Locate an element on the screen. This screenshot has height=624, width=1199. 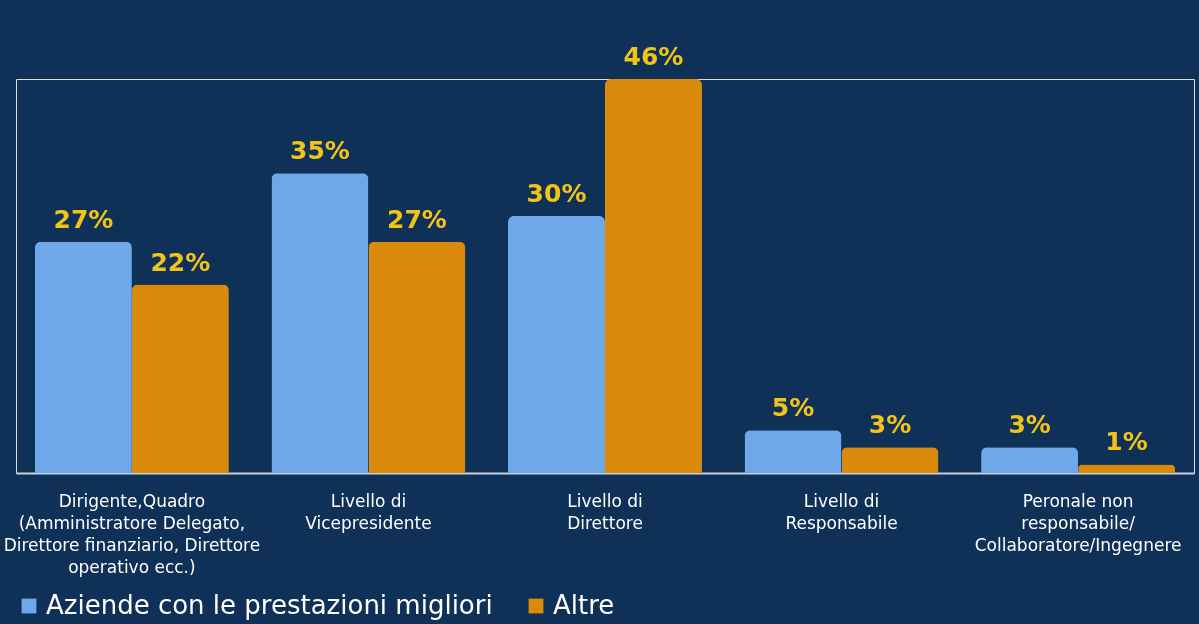
legend-label: Altre is located at coordinates (584, 605).